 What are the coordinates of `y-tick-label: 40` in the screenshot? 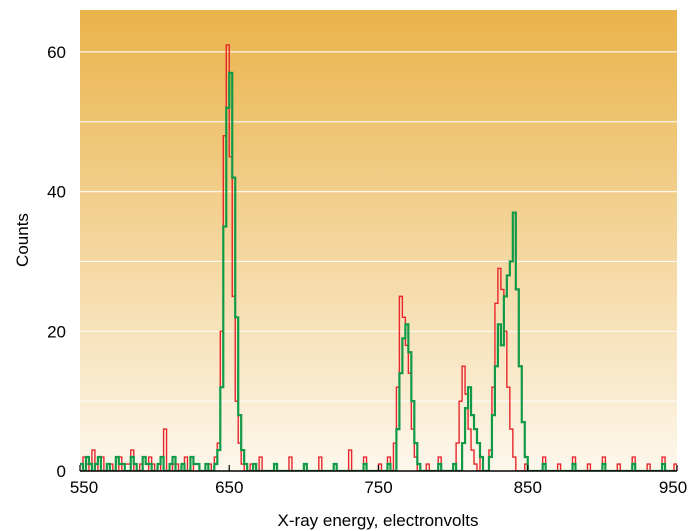 It's located at (56, 192).